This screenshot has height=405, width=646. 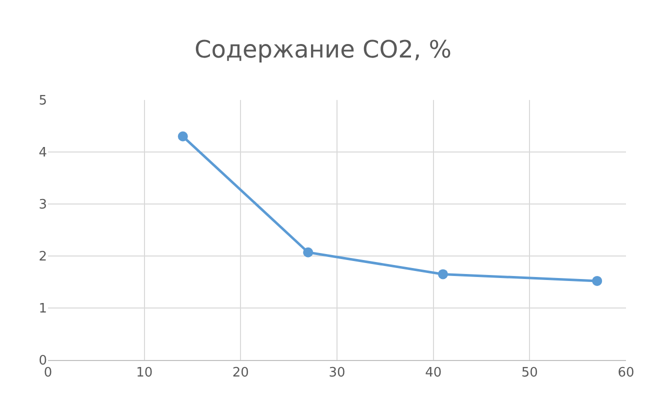 What do you see at coordinates (144, 373) in the screenshot?
I see `x-tick-label: 10` at bounding box center [144, 373].